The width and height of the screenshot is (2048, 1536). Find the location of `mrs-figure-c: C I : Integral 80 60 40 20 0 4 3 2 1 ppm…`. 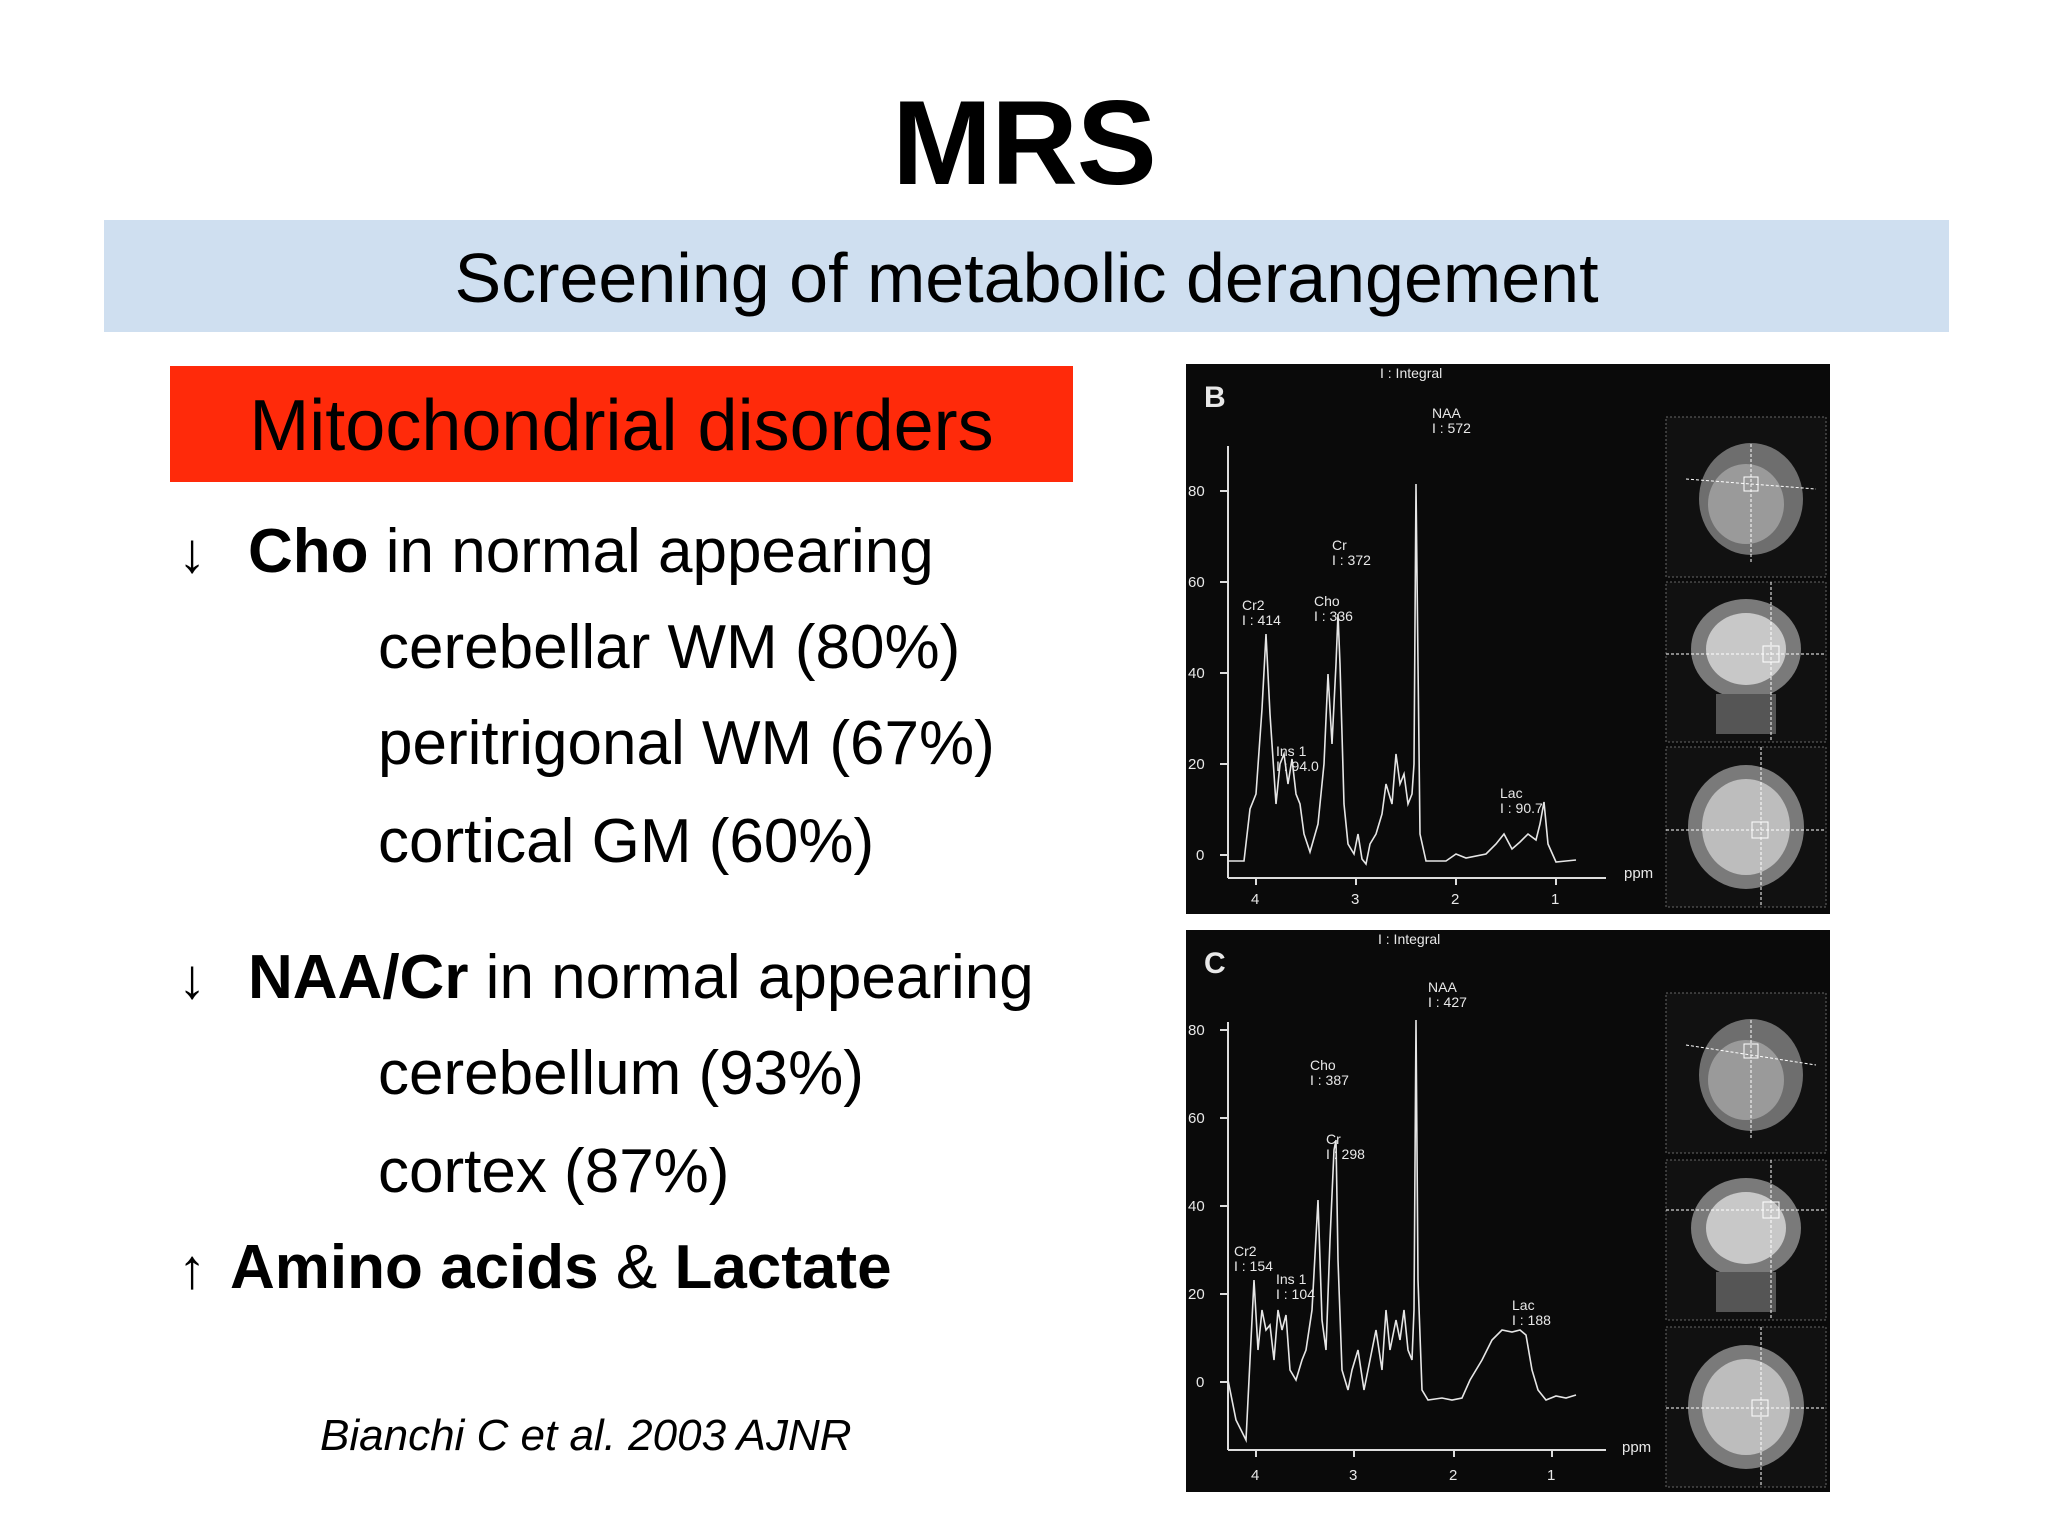

mrs-figure-c: C I : Integral 80 60 40 20 0 4 3 2 1 ppm… is located at coordinates (1507, 1209).